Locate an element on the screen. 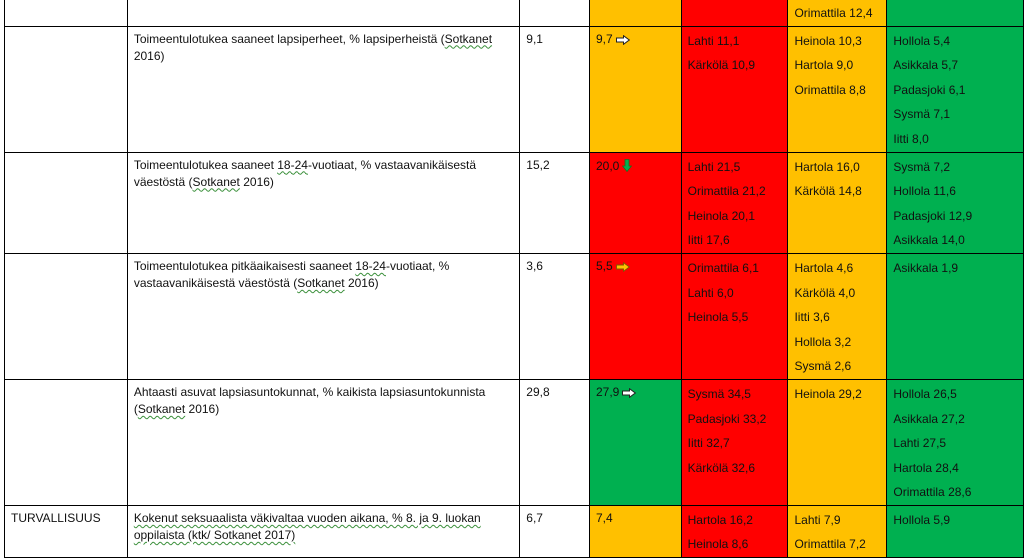  region-value-cell: 9,7 is located at coordinates (635, 89).